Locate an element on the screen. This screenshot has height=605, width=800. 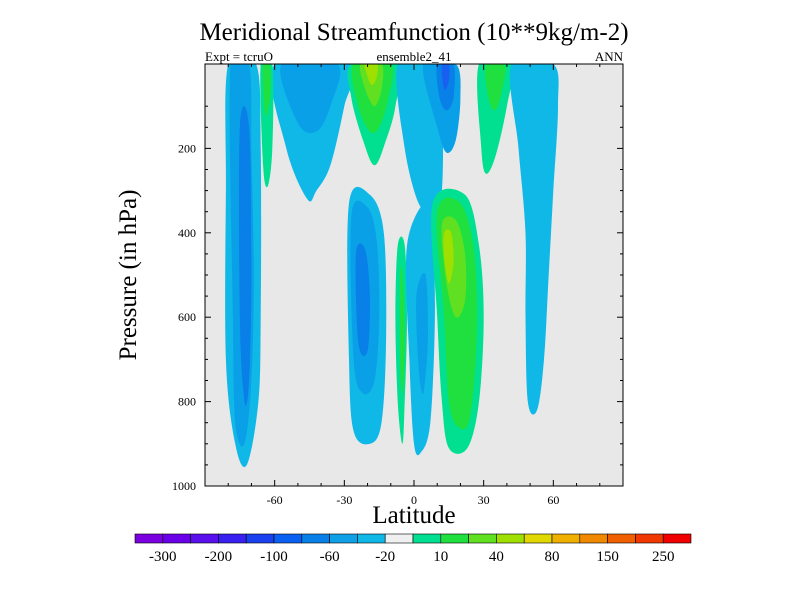
y-tick-label: 800 is located at coordinates (187, 402).